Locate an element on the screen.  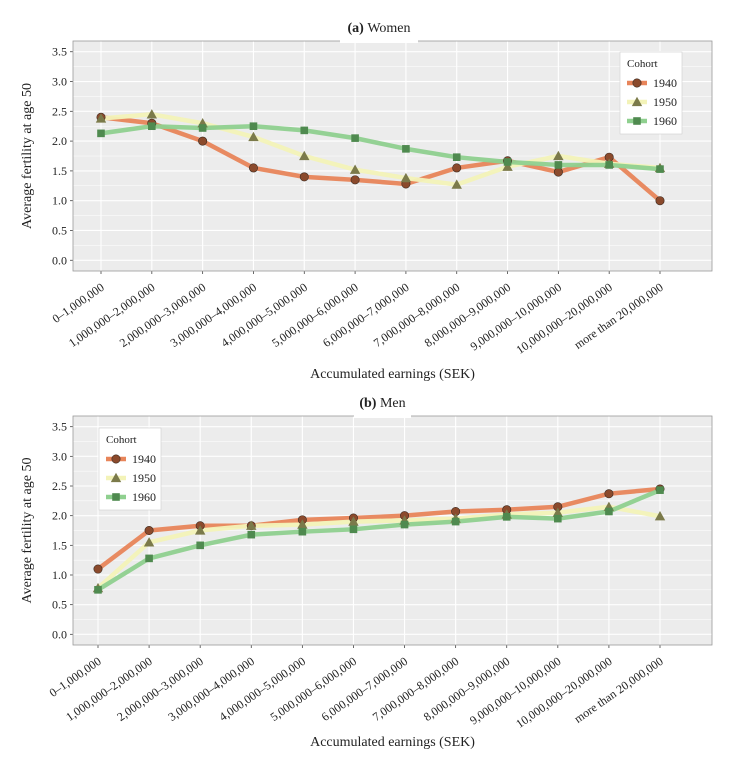
y-tick-label: 3.0 is located at coordinates (59, 456).